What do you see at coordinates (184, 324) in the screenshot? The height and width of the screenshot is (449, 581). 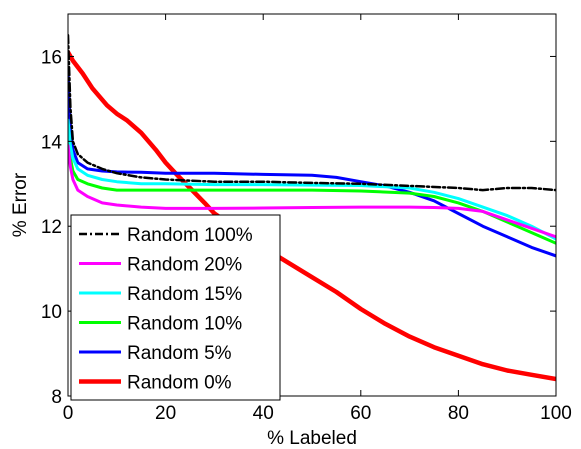 I see `legend-label: Random 10%` at bounding box center [184, 324].